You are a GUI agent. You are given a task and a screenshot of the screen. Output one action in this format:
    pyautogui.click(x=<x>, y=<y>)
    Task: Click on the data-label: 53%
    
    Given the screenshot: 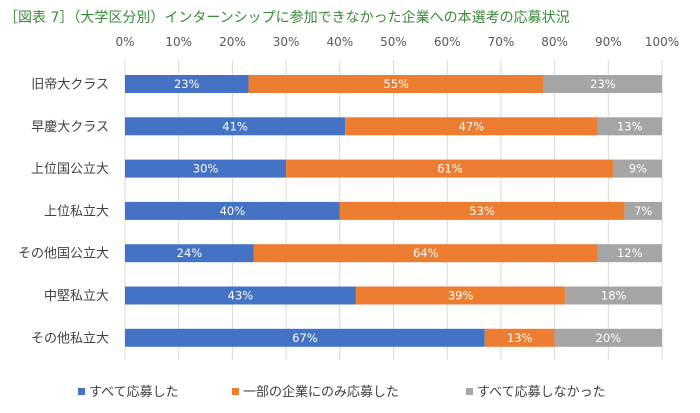 What is the action you would take?
    pyautogui.click(x=482, y=211)
    